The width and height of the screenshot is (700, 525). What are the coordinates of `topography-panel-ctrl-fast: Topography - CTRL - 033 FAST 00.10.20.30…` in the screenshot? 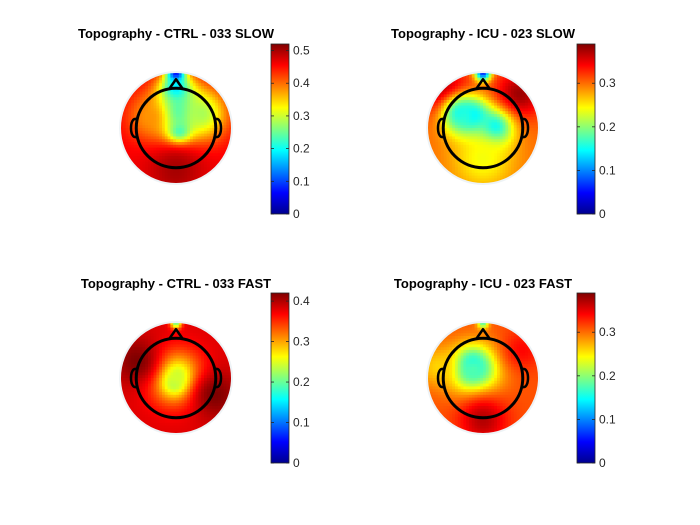 It's located at (195, 373).